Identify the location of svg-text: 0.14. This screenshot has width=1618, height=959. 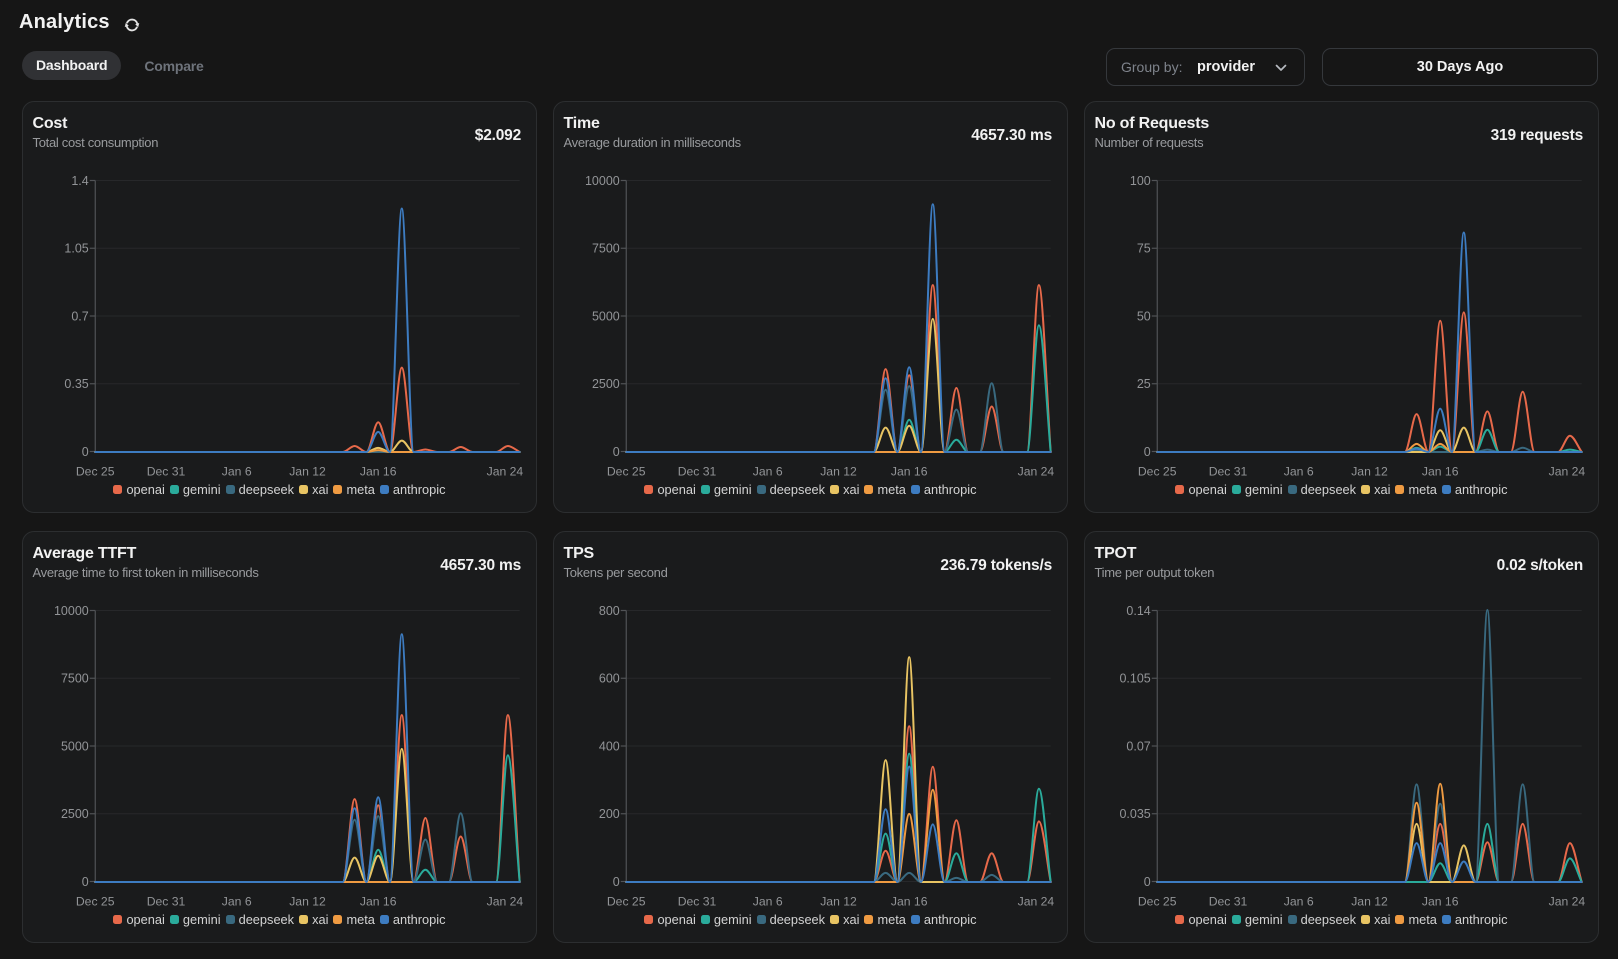
(1138, 611).